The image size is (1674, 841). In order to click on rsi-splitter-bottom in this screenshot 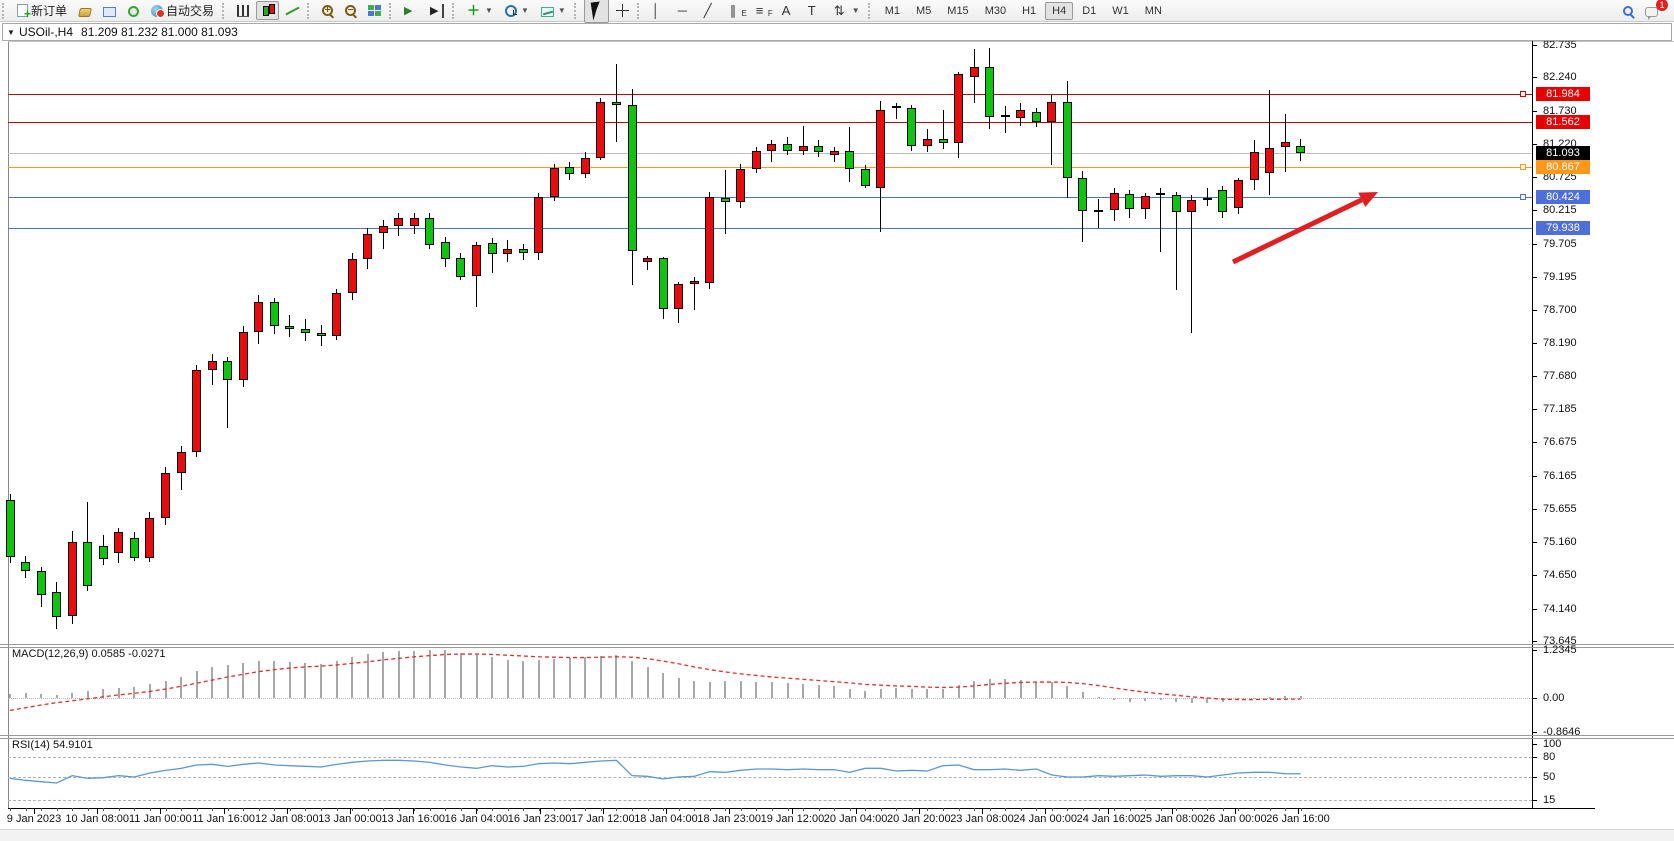, I will do `click(837, 738)`.